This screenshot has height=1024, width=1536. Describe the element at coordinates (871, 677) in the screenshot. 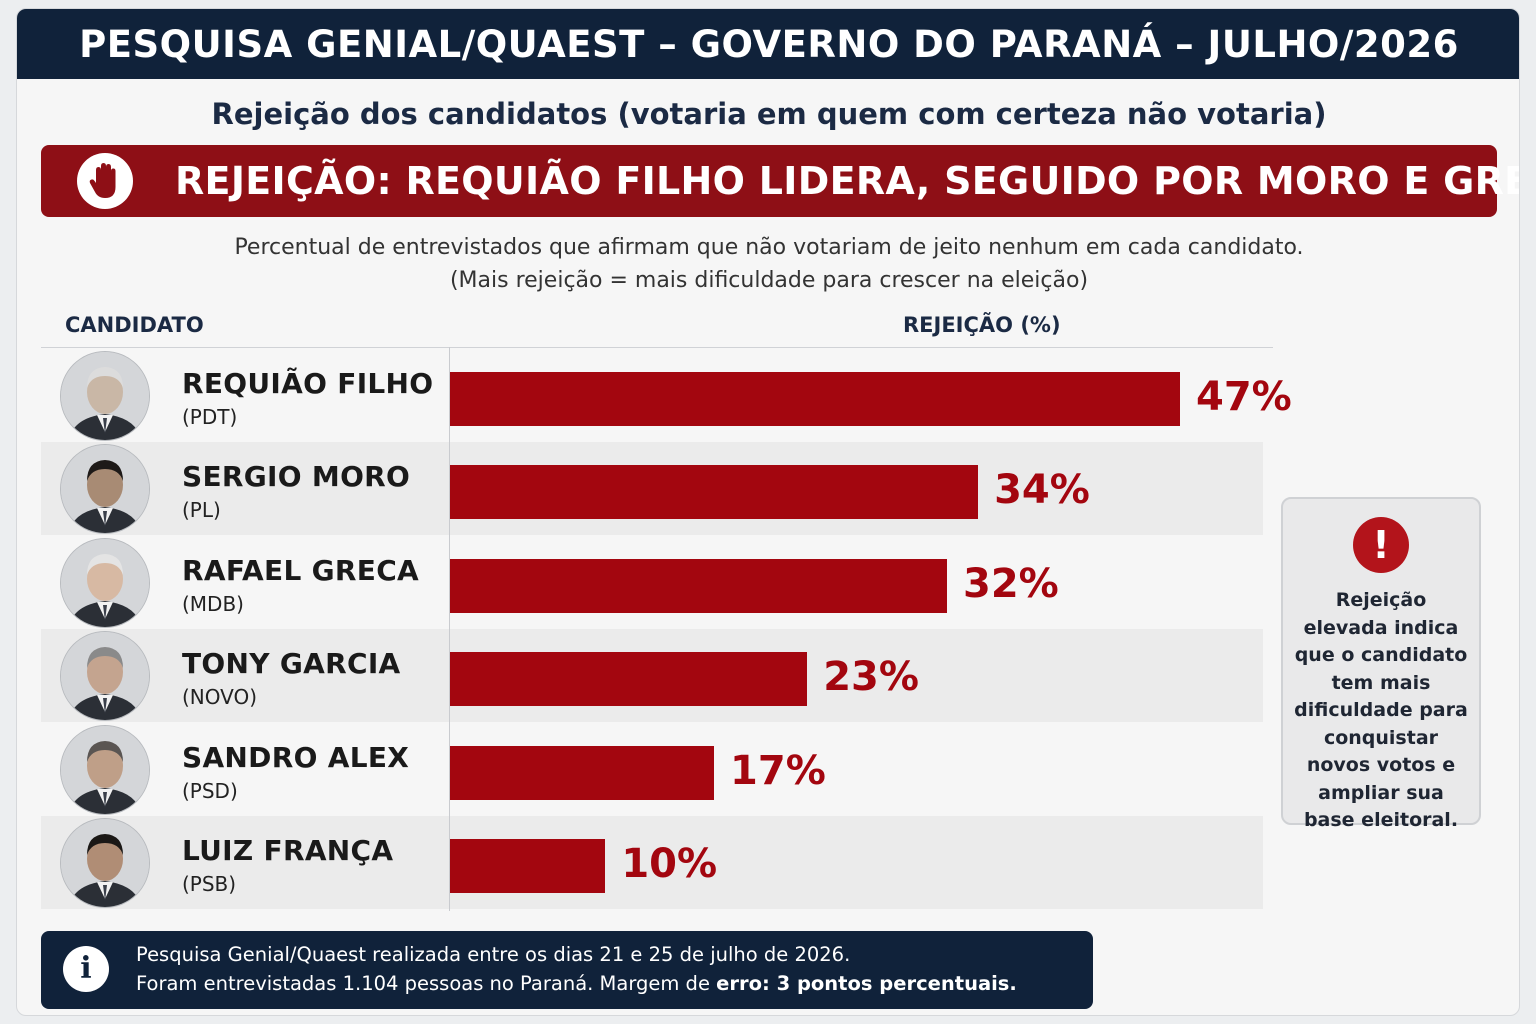

I see `value-label: 23%` at that location.